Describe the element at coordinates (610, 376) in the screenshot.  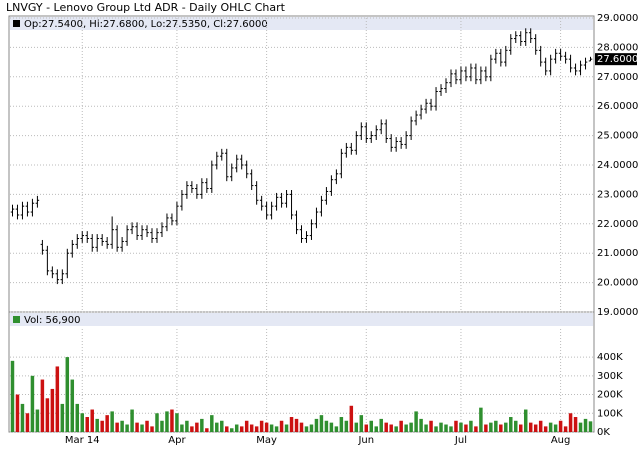
I see `y-tick-label: 300K` at that location.